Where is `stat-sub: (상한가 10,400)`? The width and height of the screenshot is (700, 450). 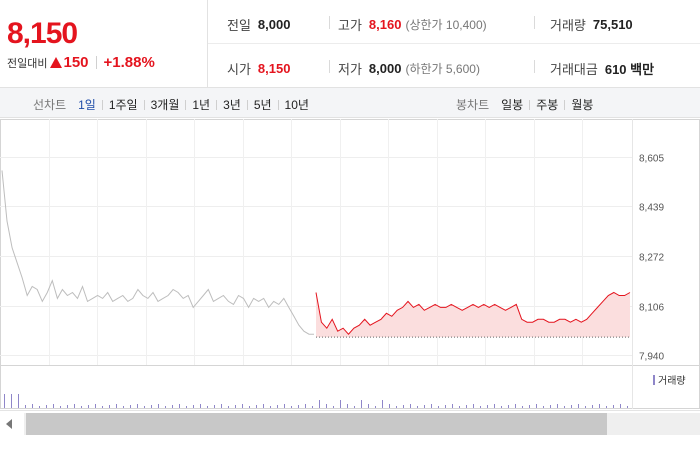 stat-sub: (상한가 10,400) is located at coordinates (446, 25).